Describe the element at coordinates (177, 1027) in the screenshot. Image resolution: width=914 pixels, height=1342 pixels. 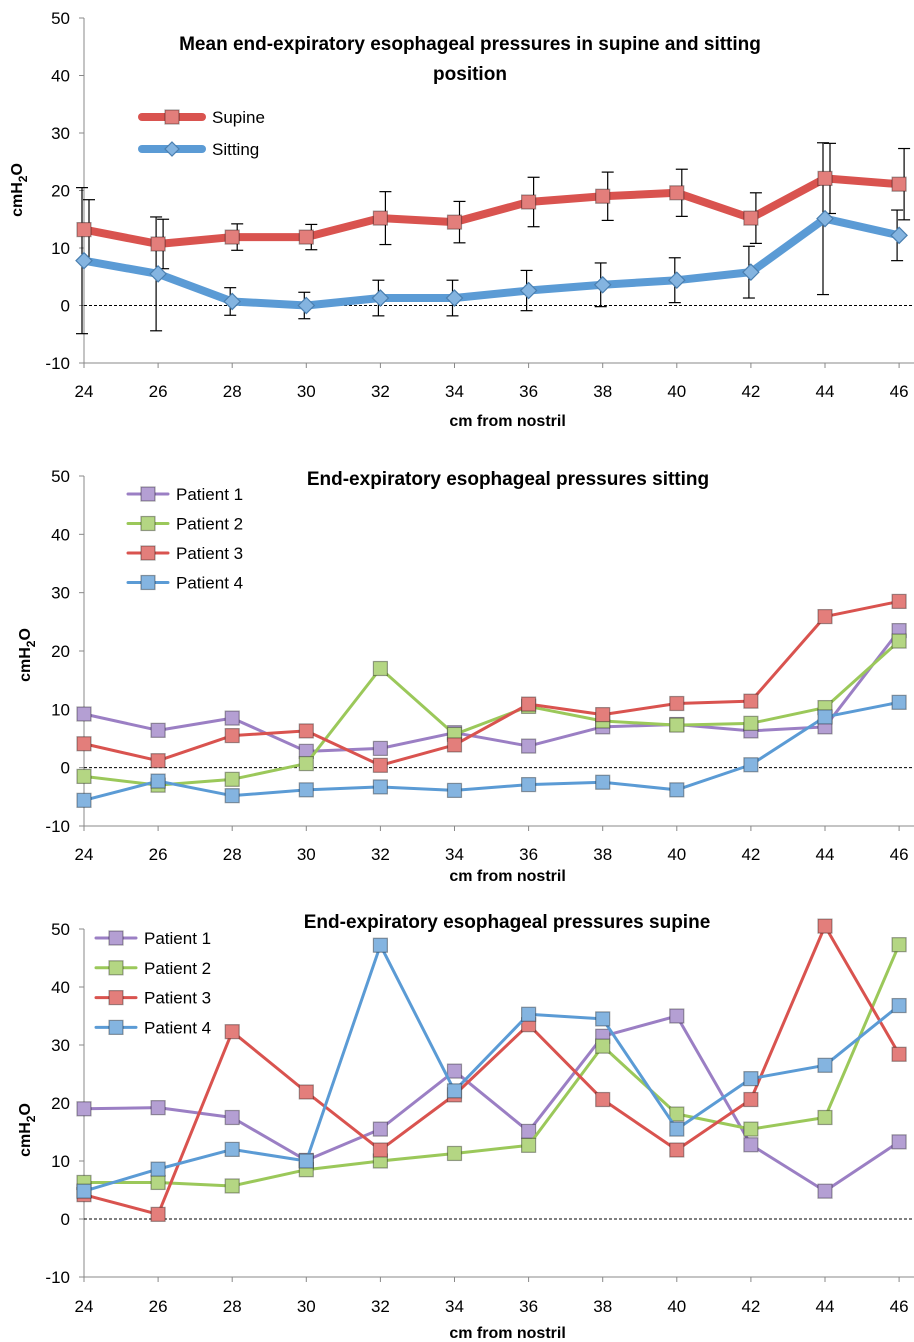
I see `legend-label: Patient 4` at that location.